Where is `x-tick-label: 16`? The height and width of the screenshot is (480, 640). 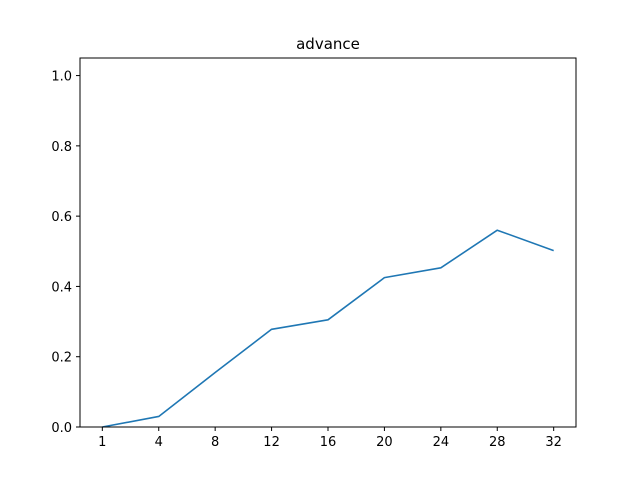 x-tick-label: 16 is located at coordinates (328, 442).